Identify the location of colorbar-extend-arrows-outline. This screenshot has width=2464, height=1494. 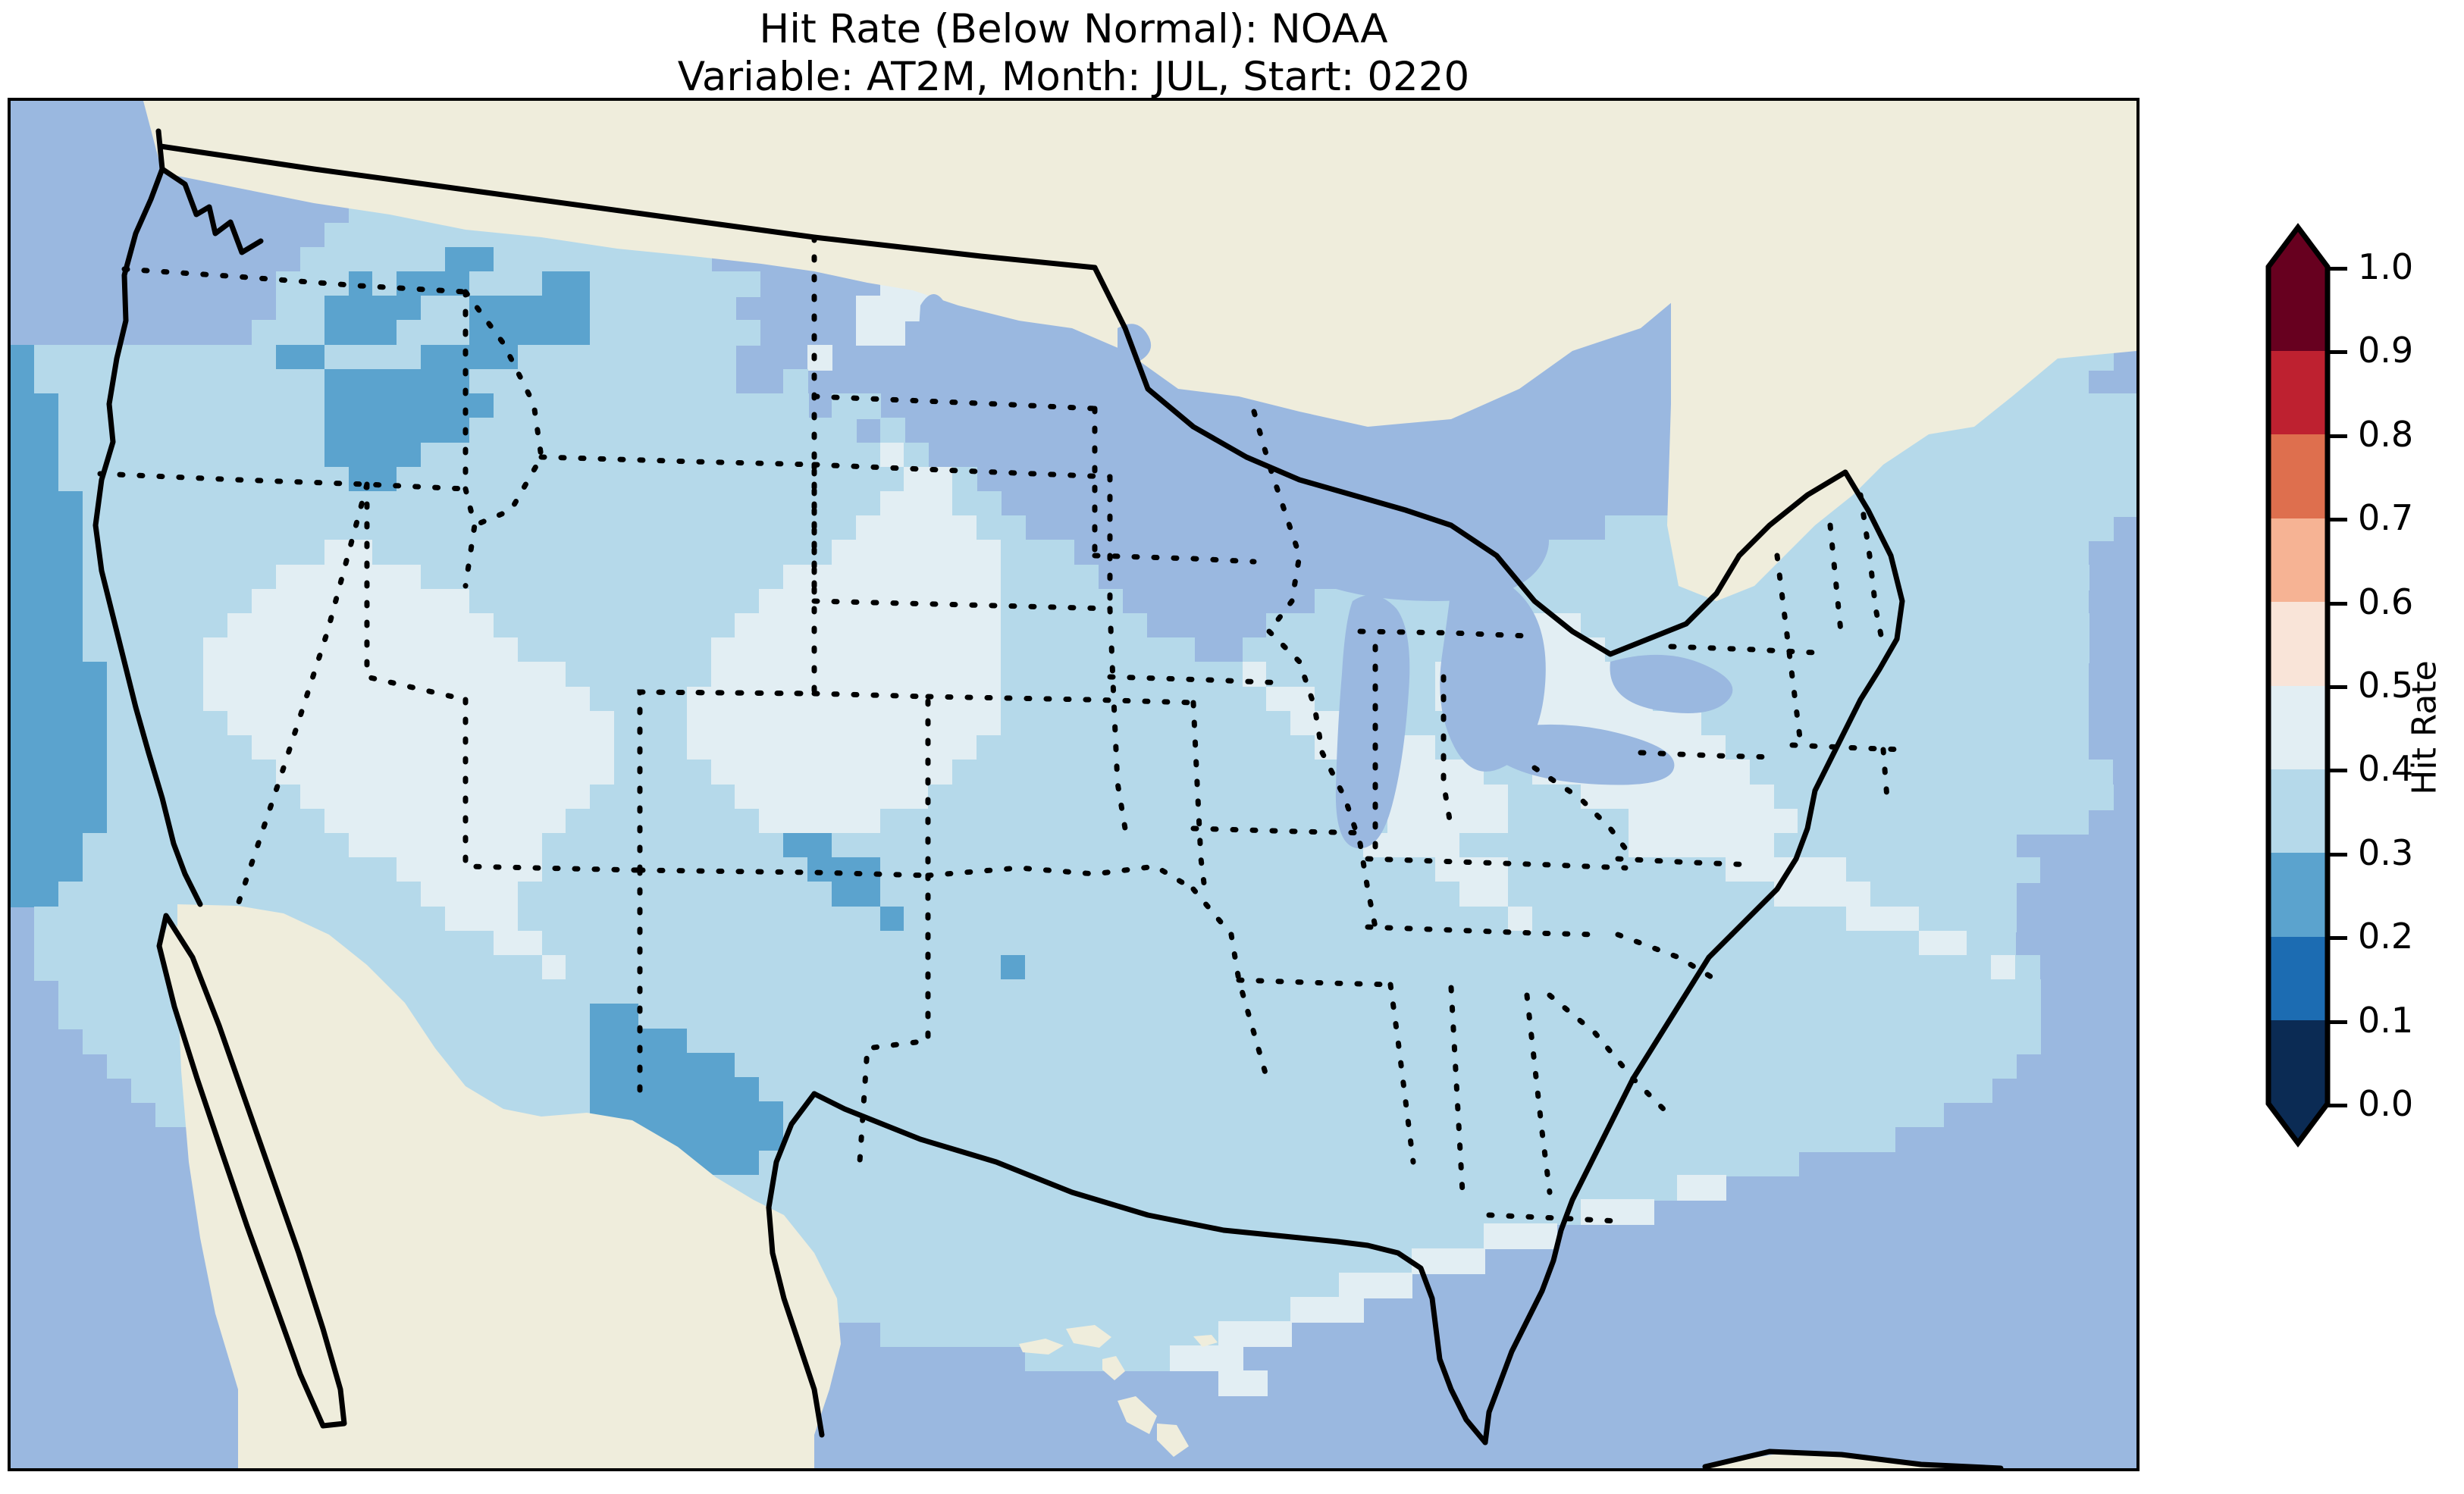
(2298, 685).